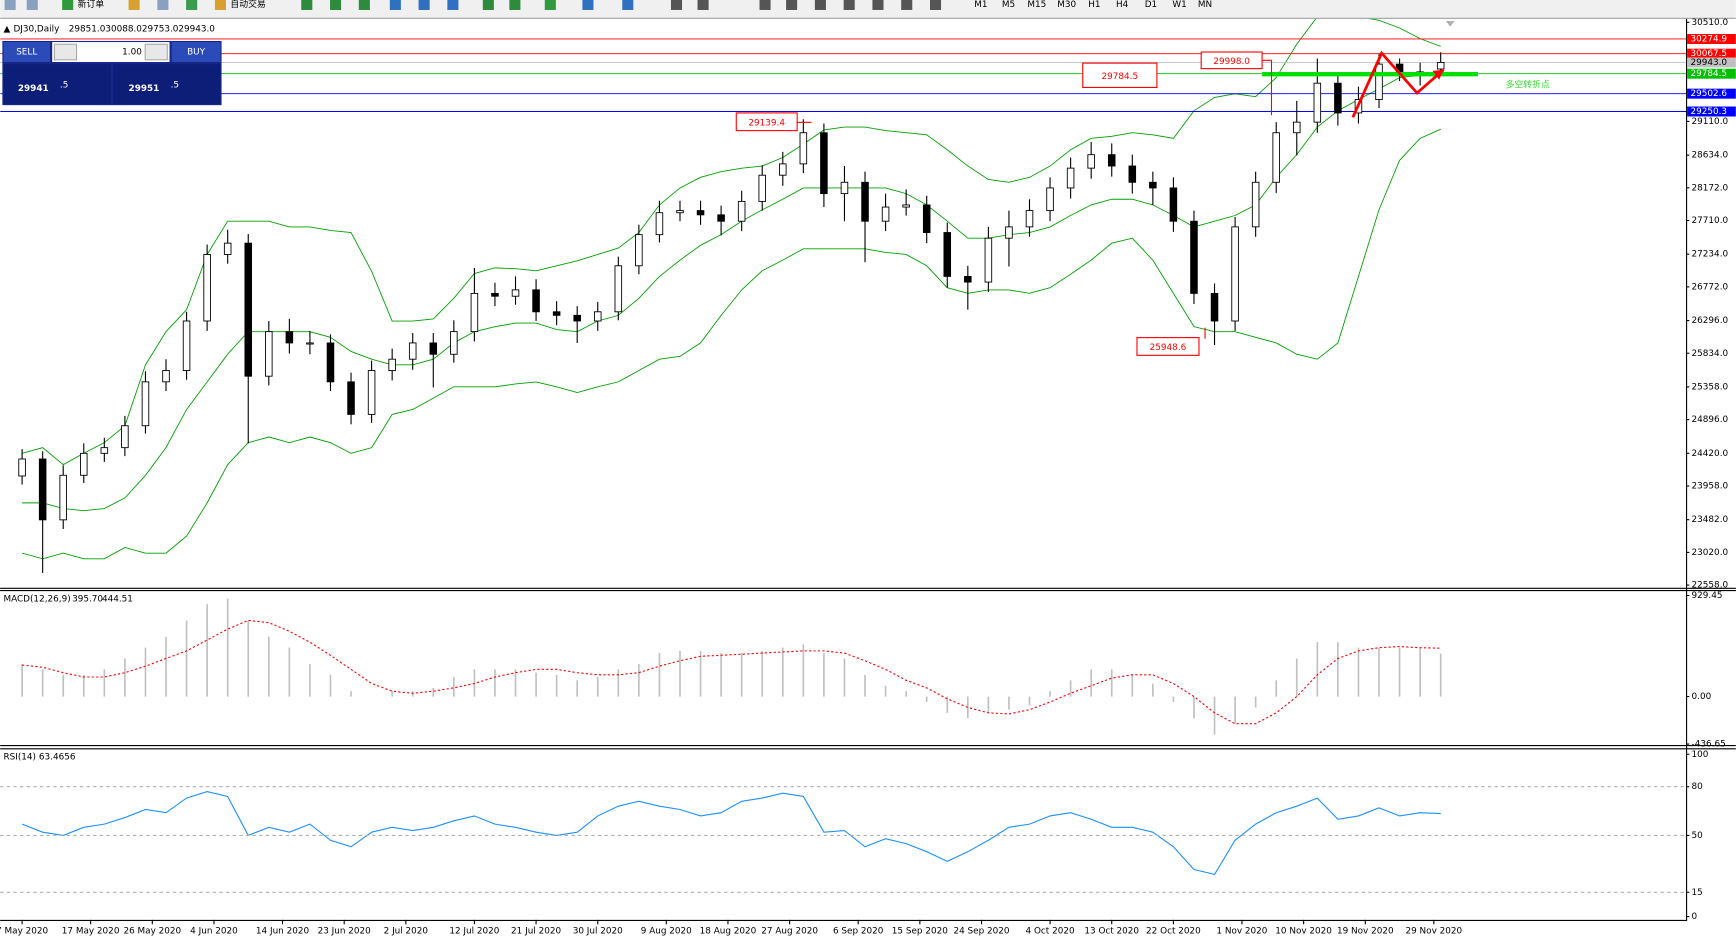  What do you see at coordinates (65, 52) in the screenshot?
I see `lot-minus` at bounding box center [65, 52].